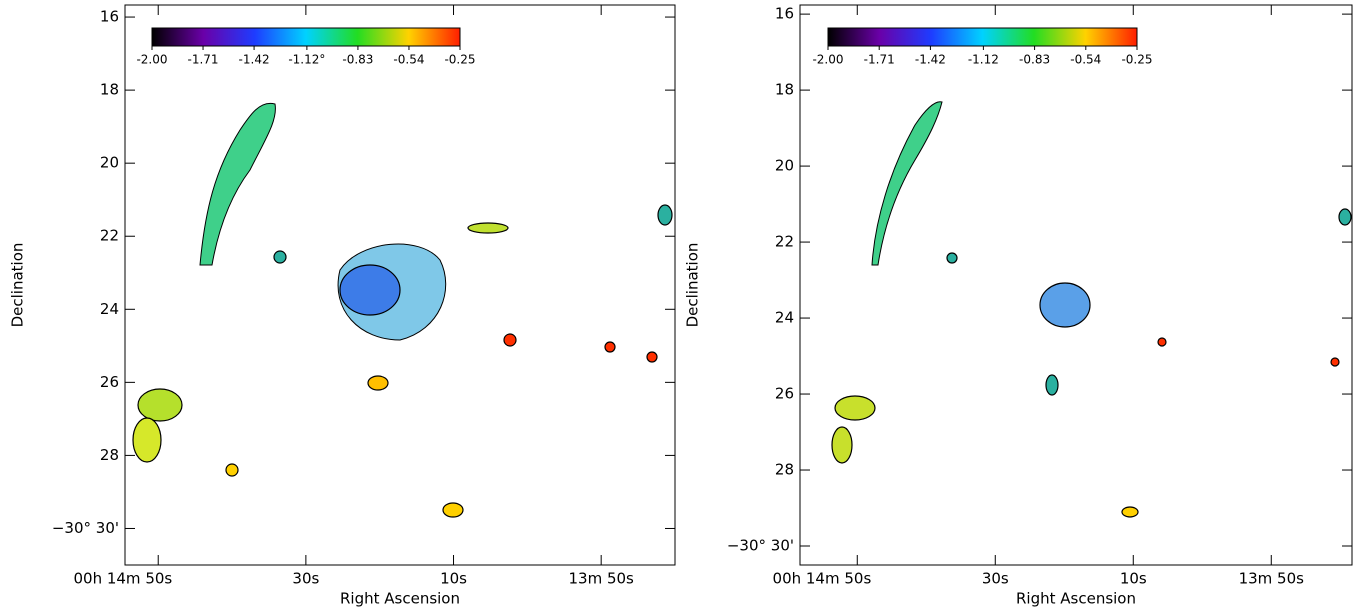  I want to click on colorbar: -2.00 -1.71 -1.42 -1.12° -0.83 -0.54 -0.25, so click(306, 47).